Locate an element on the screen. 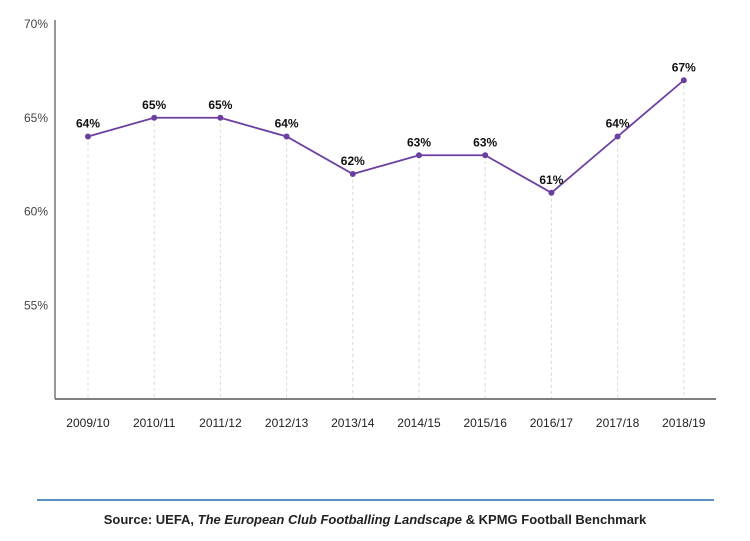 This screenshot has height=541, width=750. source-suffix: & KPMG Football Benchmark is located at coordinates (554, 519).